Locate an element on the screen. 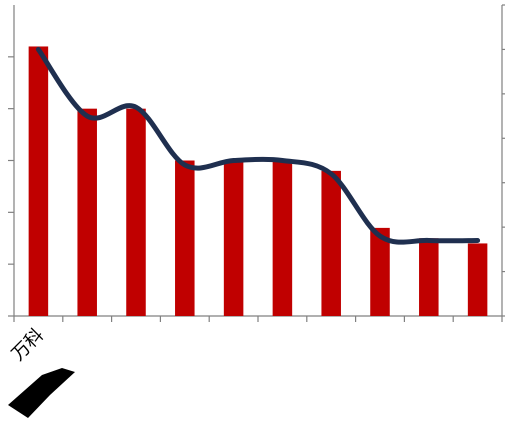 The height and width of the screenshot is (424, 505). x-tick-label: 万科 is located at coordinates (28, 345).